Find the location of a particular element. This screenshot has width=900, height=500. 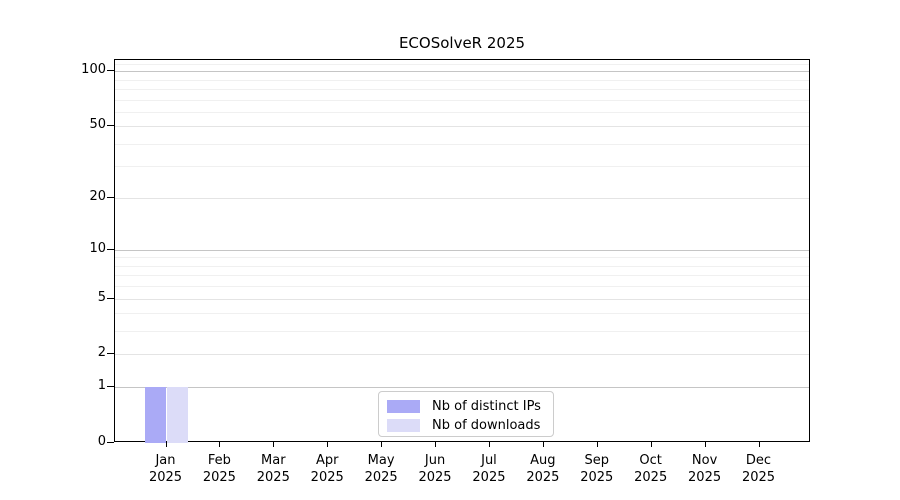

bar-downloads is located at coordinates (177, 415).